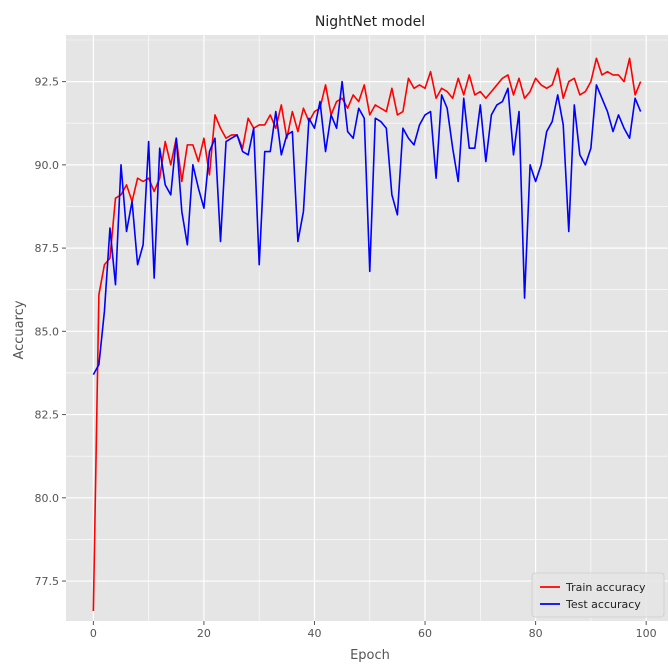  I want to click on x-tick-label: 40, so click(314, 633).